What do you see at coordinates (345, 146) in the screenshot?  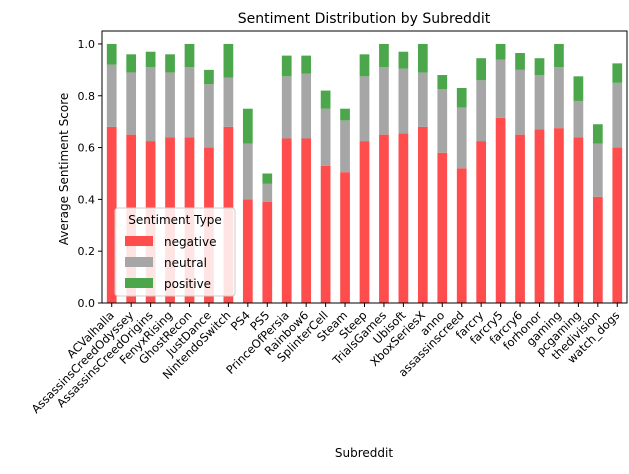 I see `bar-neutral-Steam` at bounding box center [345, 146].